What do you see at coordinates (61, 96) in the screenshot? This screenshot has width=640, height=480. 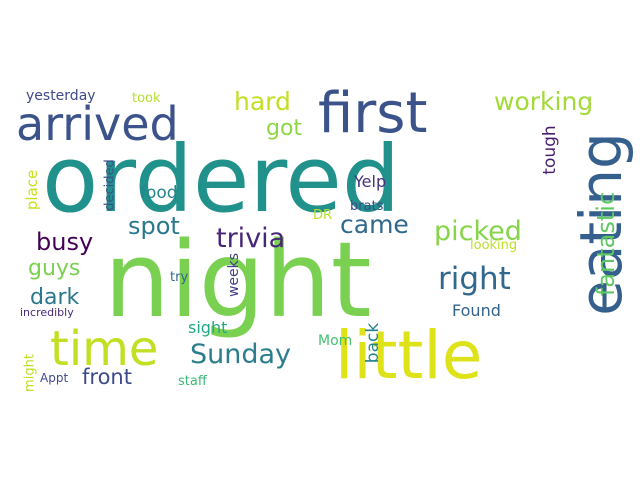 I see `word: yesterday` at bounding box center [61, 96].